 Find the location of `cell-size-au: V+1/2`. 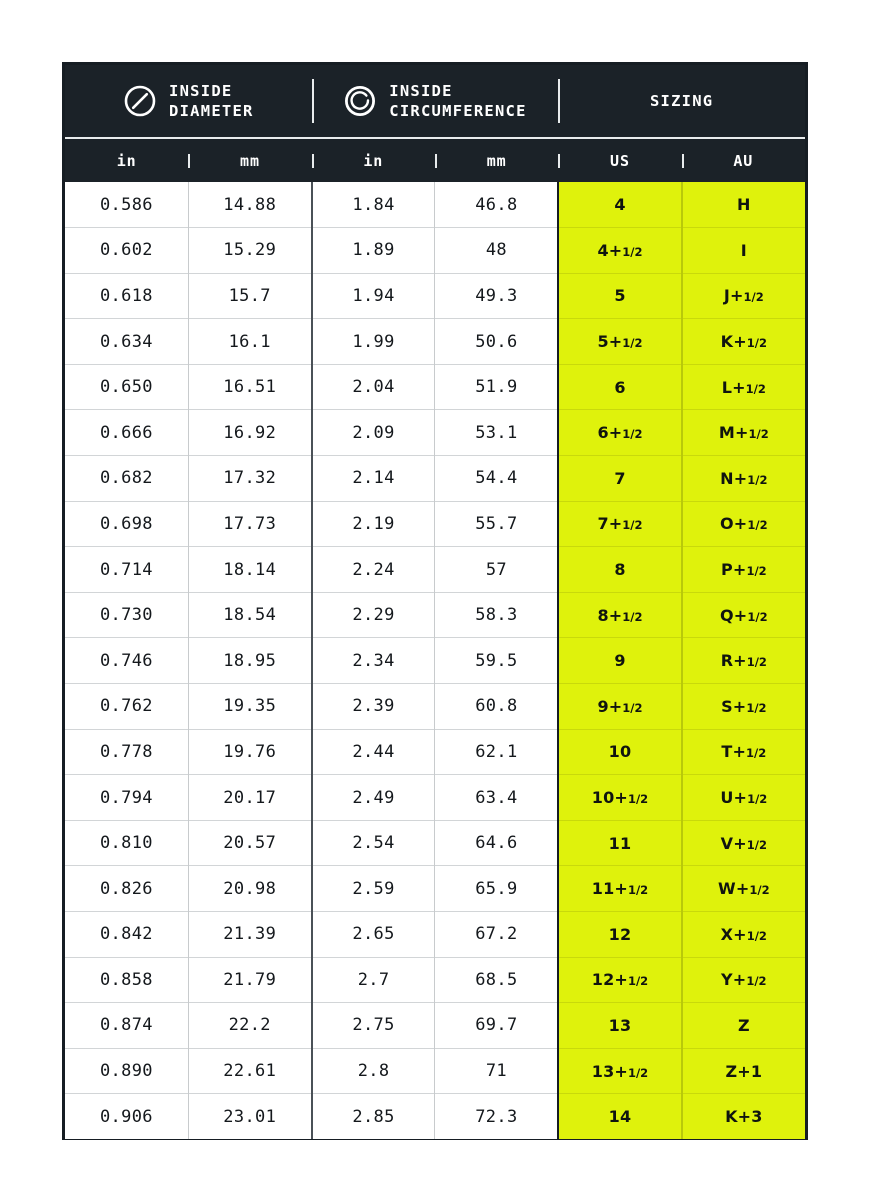

cell-size-au: V+1/2 is located at coordinates (742, 842).